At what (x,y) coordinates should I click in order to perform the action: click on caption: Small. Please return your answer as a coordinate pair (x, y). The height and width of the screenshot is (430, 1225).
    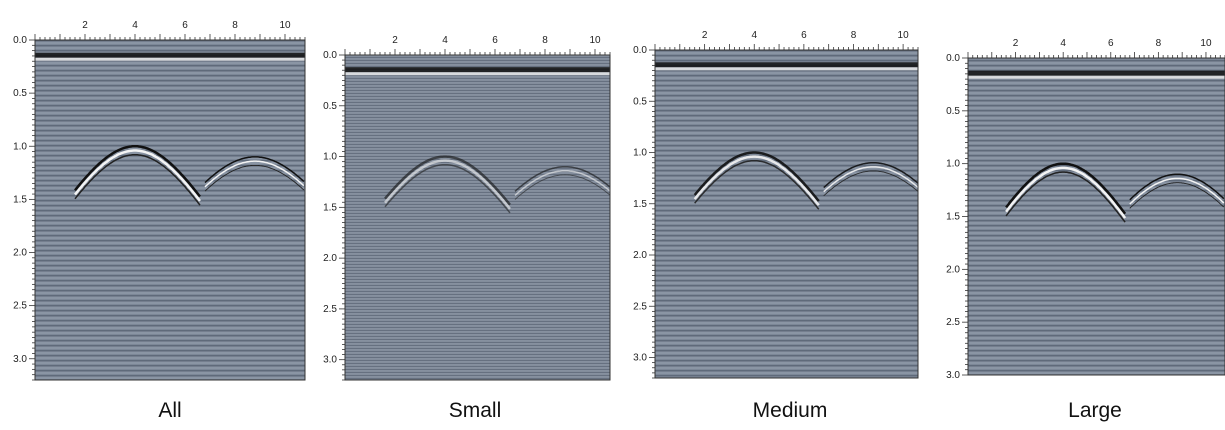
    Looking at the image, I should click on (475, 410).